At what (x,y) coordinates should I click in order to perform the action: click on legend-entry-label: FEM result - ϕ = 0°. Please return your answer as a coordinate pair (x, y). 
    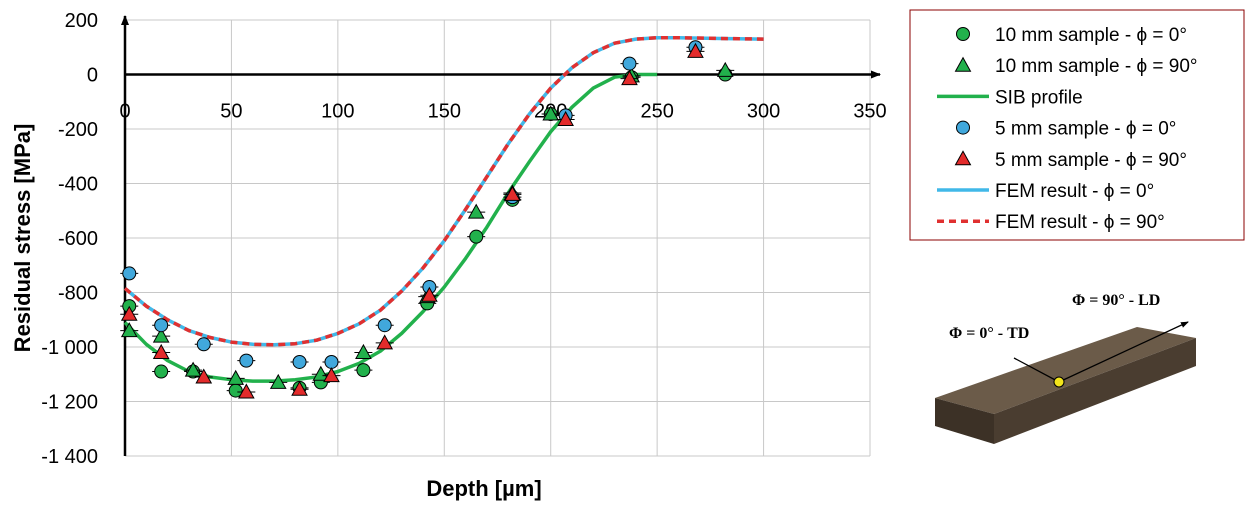
    Looking at the image, I should click on (1074, 191).